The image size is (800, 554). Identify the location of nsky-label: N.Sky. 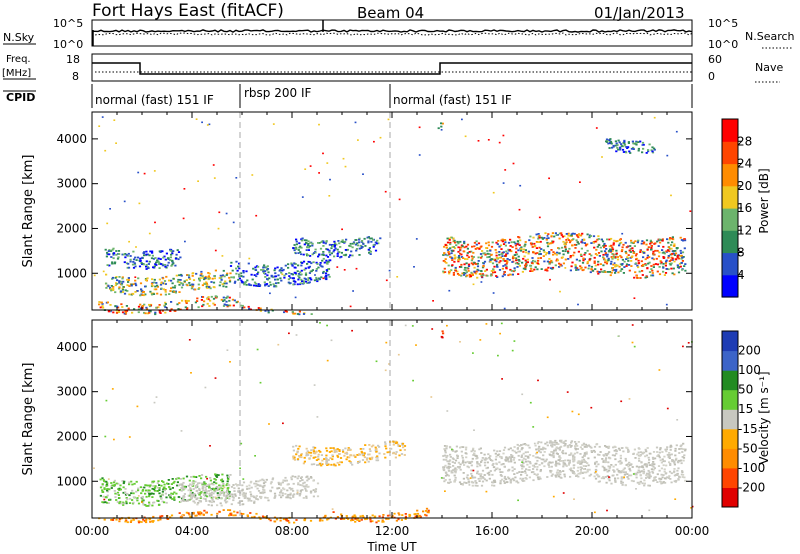
(19, 37).